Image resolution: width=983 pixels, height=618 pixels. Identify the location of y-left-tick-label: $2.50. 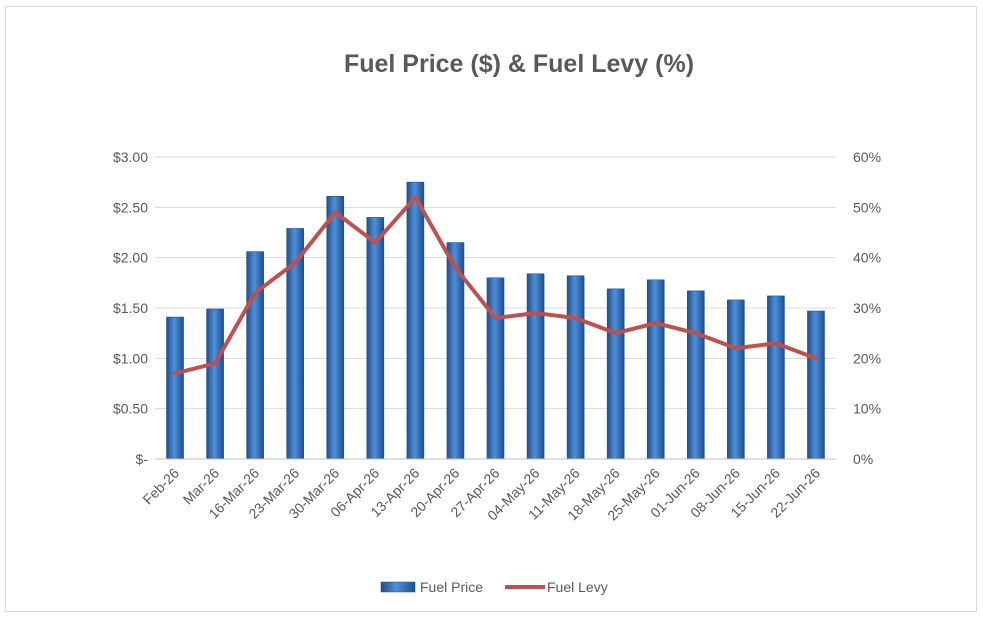
(130, 207).